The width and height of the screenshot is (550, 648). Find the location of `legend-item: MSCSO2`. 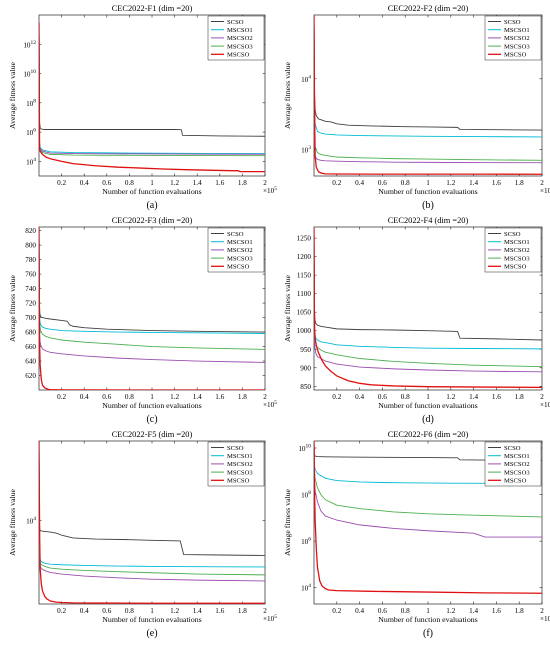

legend-item: MSCSO2 is located at coordinates (232, 250).